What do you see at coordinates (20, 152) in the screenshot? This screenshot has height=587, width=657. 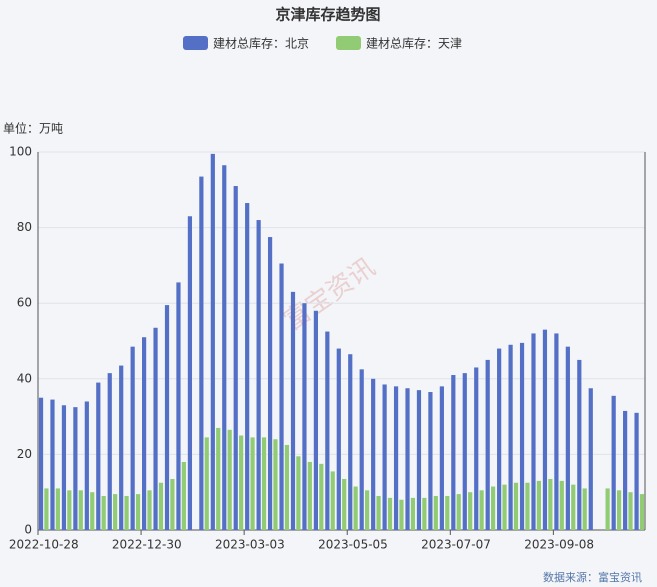 I see `y-tick-label: 100` at bounding box center [20, 152].